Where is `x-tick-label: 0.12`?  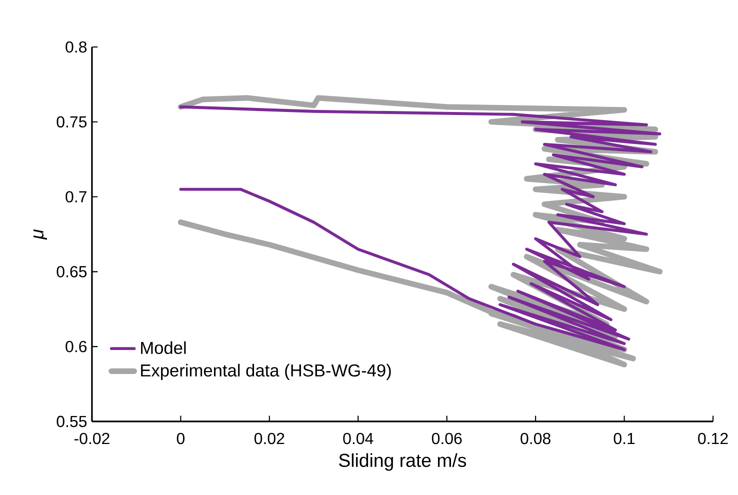 x-tick-label: 0.12 is located at coordinates (713, 438).